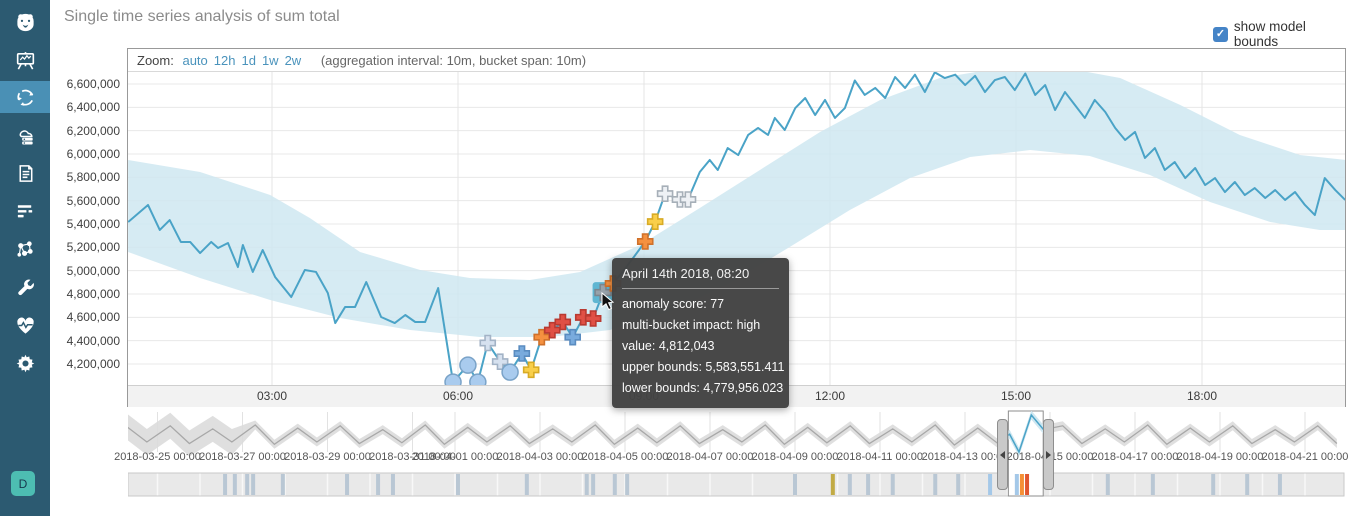 The height and width of the screenshot is (516, 1353). I want to click on y-axis-label: 6,000,000, so click(93, 153).